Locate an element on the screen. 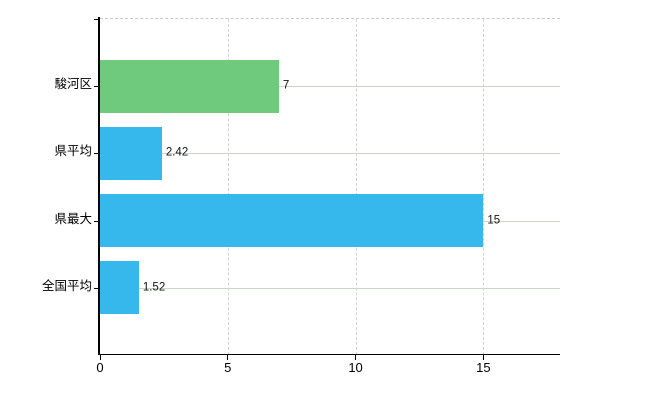 This screenshot has width=650, height=400. x-tick-label: 5 is located at coordinates (228, 367).